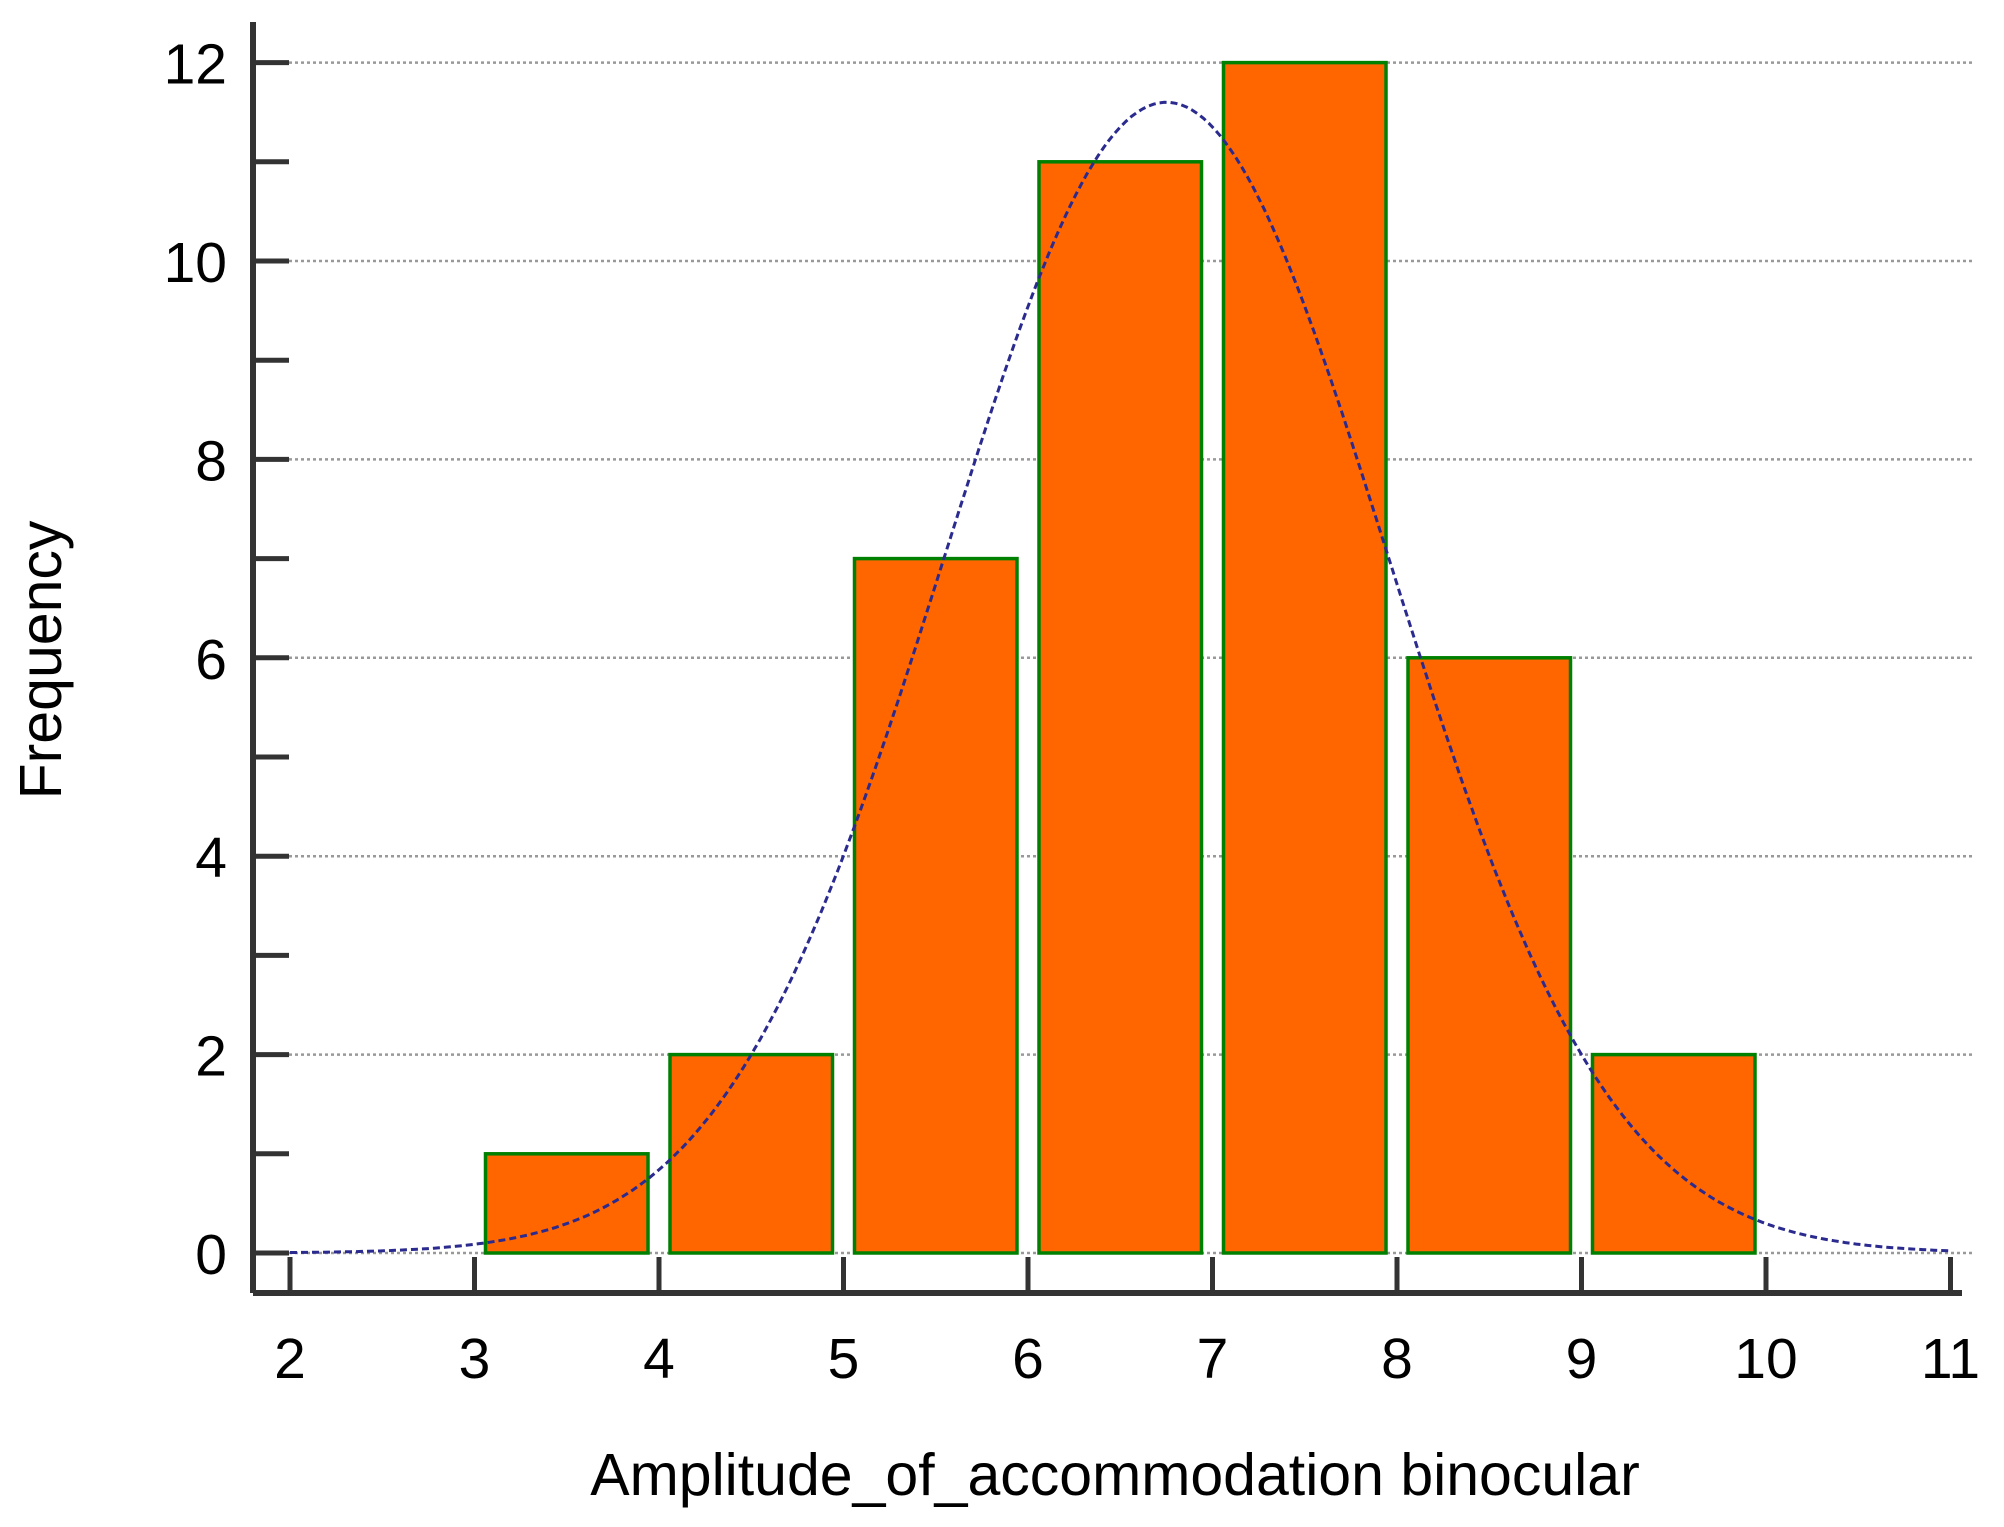 Image resolution: width=2004 pixels, height=1527 pixels. Describe the element at coordinates (1213, 1359) in the screenshot. I see `x-tick-label: 7` at that location.